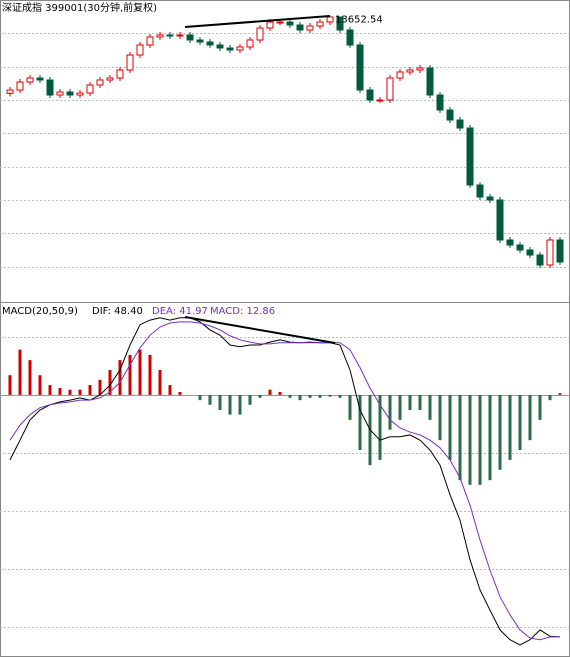  What do you see at coordinates (257, 21) in the screenshot?
I see `trend-line` at bounding box center [257, 21].